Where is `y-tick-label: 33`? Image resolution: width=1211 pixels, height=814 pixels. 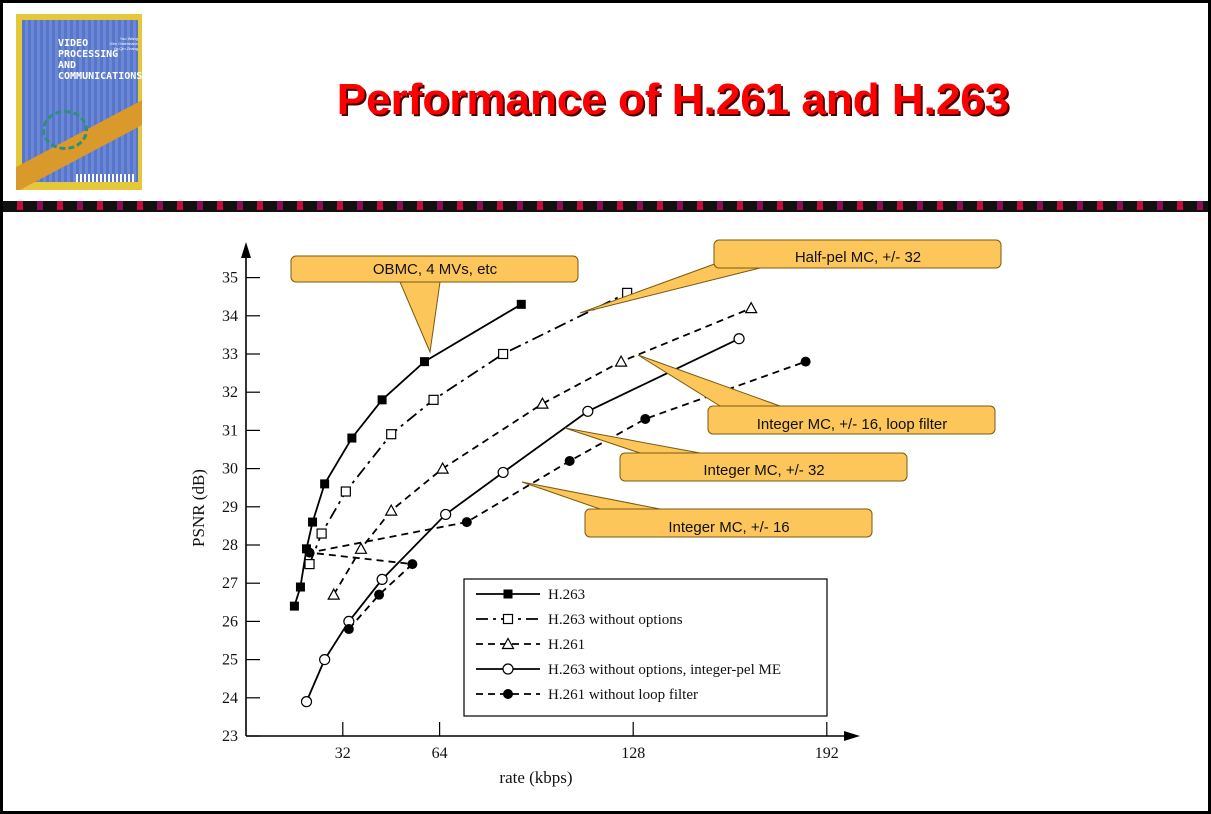
y-tick-label: 33 is located at coordinates (230, 354).